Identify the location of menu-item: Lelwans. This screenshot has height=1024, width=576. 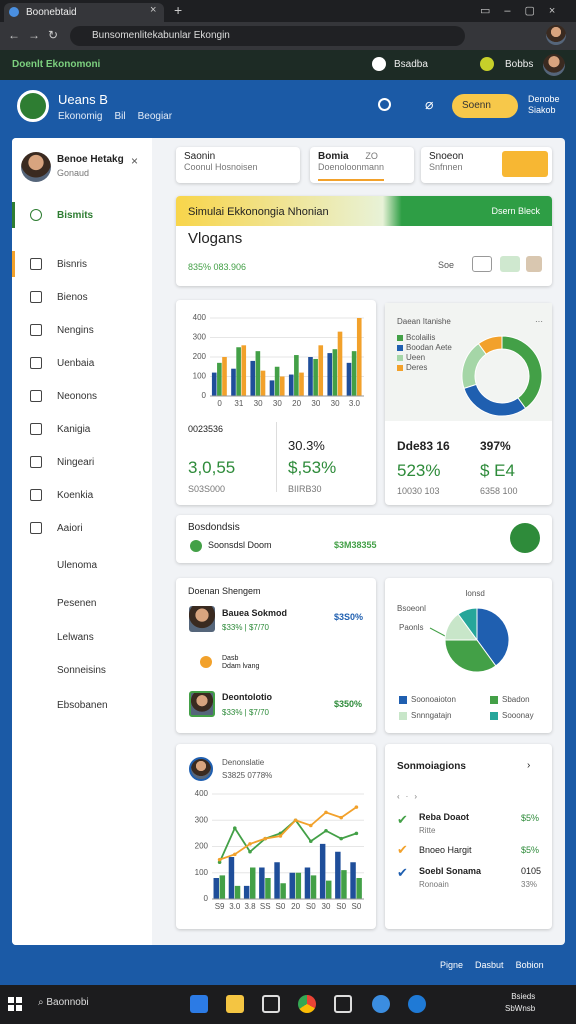
(82, 637).